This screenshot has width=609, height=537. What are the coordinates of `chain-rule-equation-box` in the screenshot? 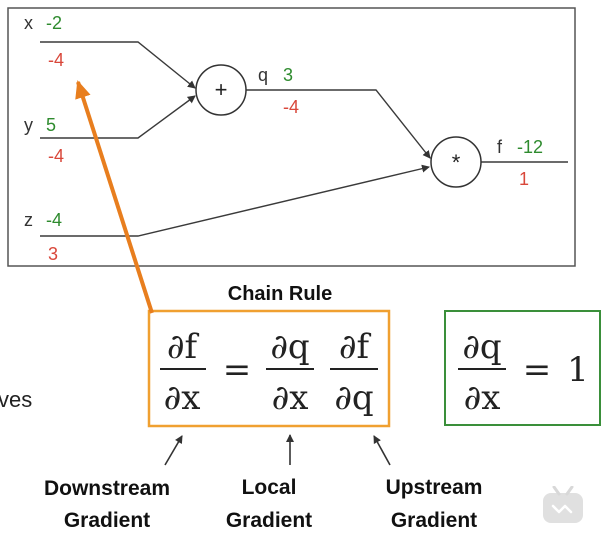 It's located at (269, 368).